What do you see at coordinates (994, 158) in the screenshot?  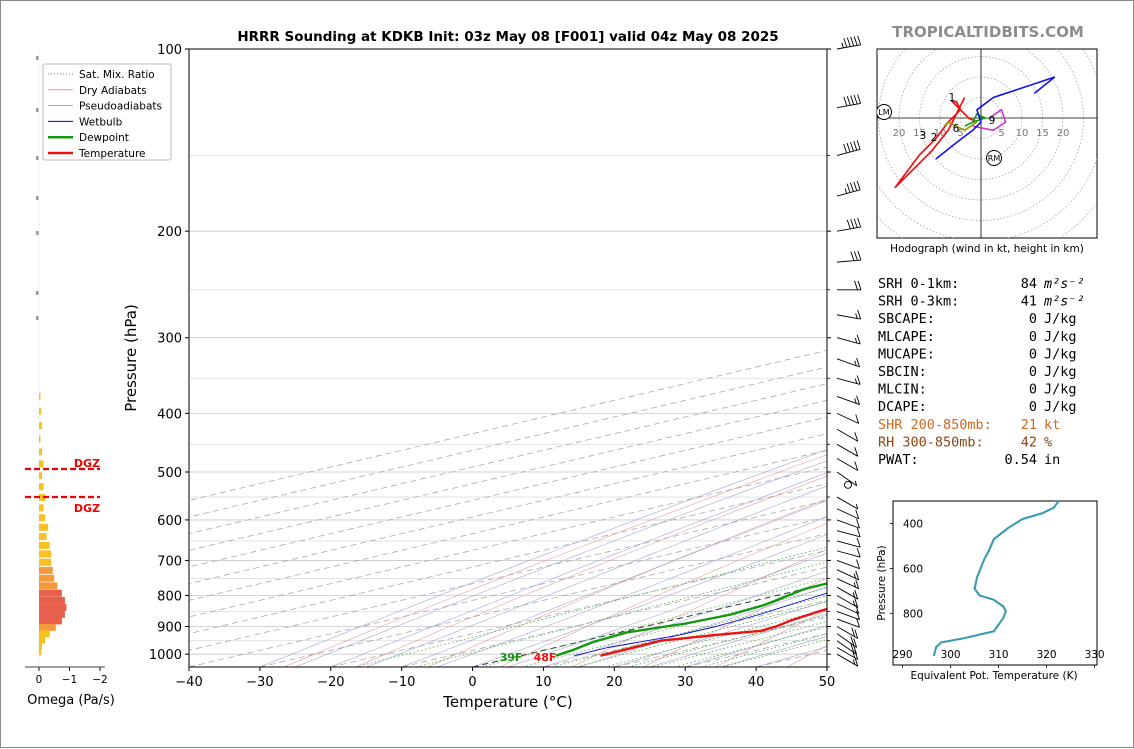 I see `storm-motion-label: RM` at bounding box center [994, 158].